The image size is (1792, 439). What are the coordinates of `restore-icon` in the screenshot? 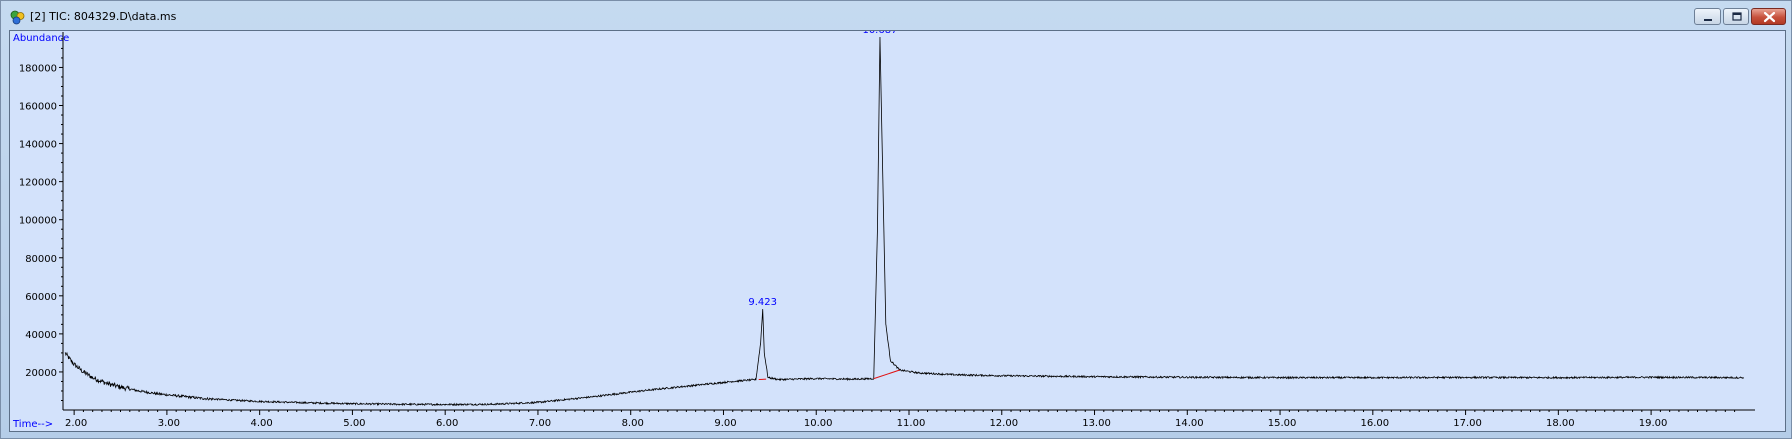 It's located at (1737, 16).